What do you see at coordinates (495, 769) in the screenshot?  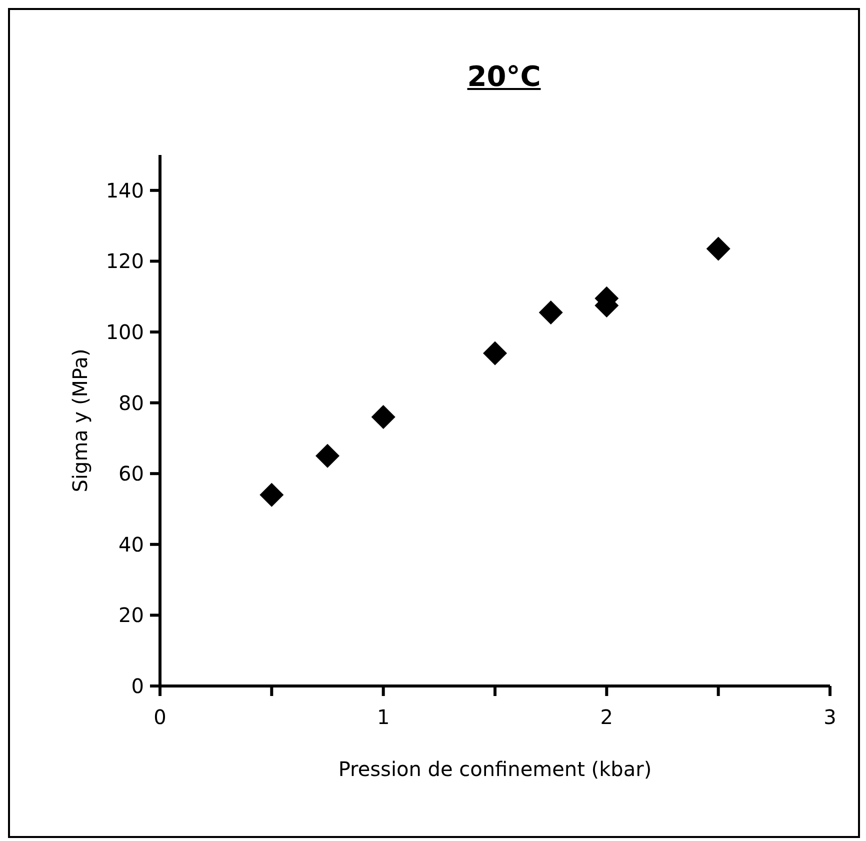 I see `x-axis-title: Pression de confinement (kbar)` at bounding box center [495, 769].